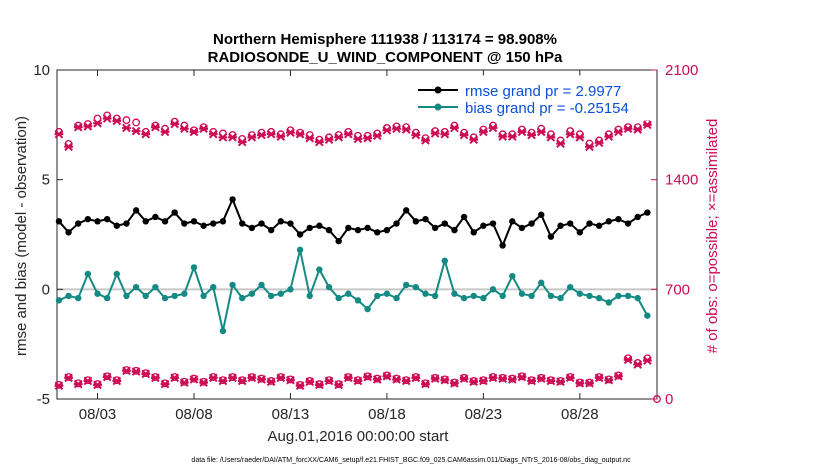 The height and width of the screenshot is (475, 830). What do you see at coordinates (580, 414) in the screenshot?
I see `x-tick-label: 08/28` at bounding box center [580, 414].